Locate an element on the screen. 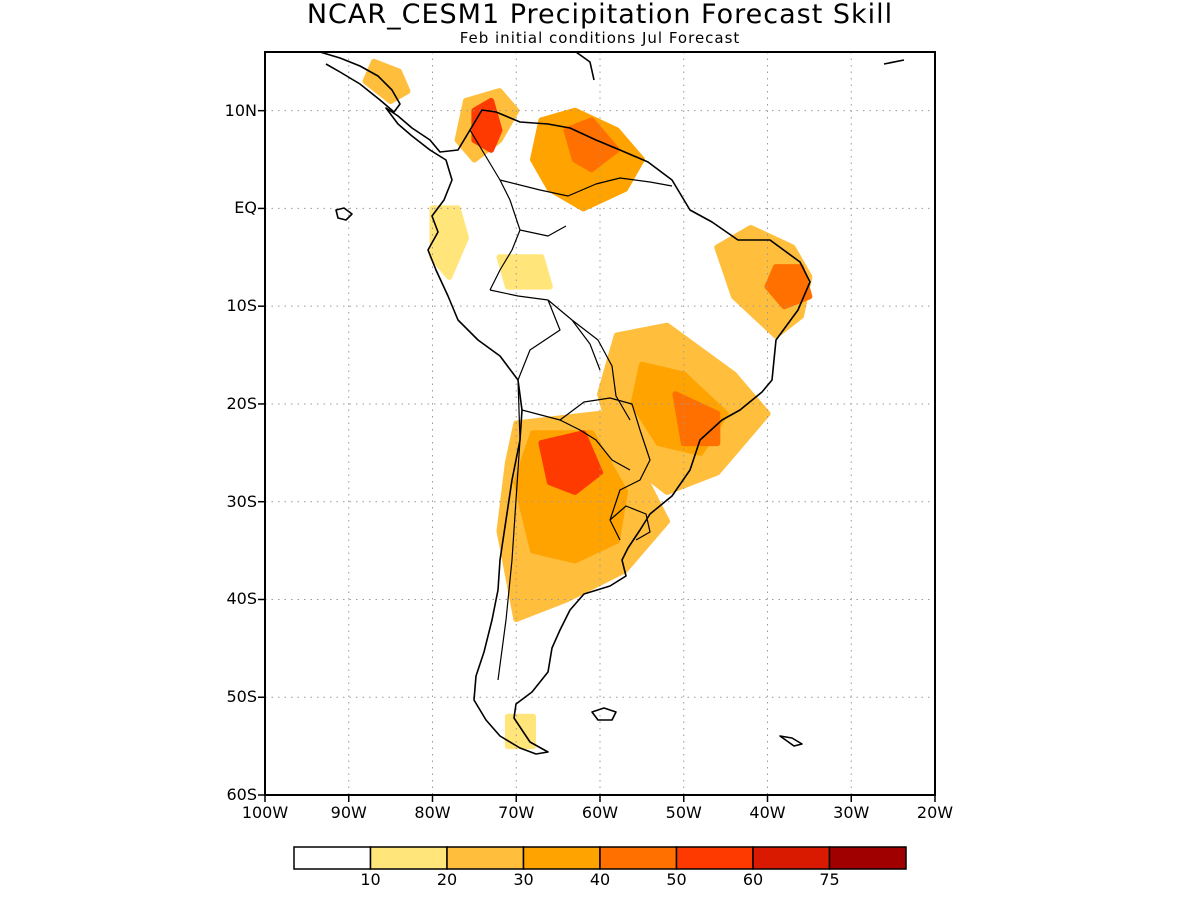  falklands-outline is located at coordinates (604, 714).